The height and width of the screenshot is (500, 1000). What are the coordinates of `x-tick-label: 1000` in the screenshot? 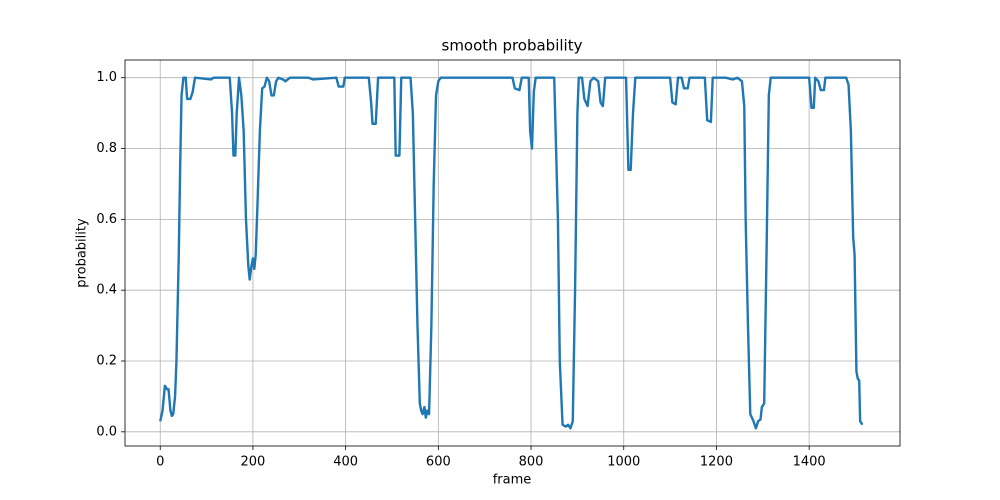 It's located at (623, 462).